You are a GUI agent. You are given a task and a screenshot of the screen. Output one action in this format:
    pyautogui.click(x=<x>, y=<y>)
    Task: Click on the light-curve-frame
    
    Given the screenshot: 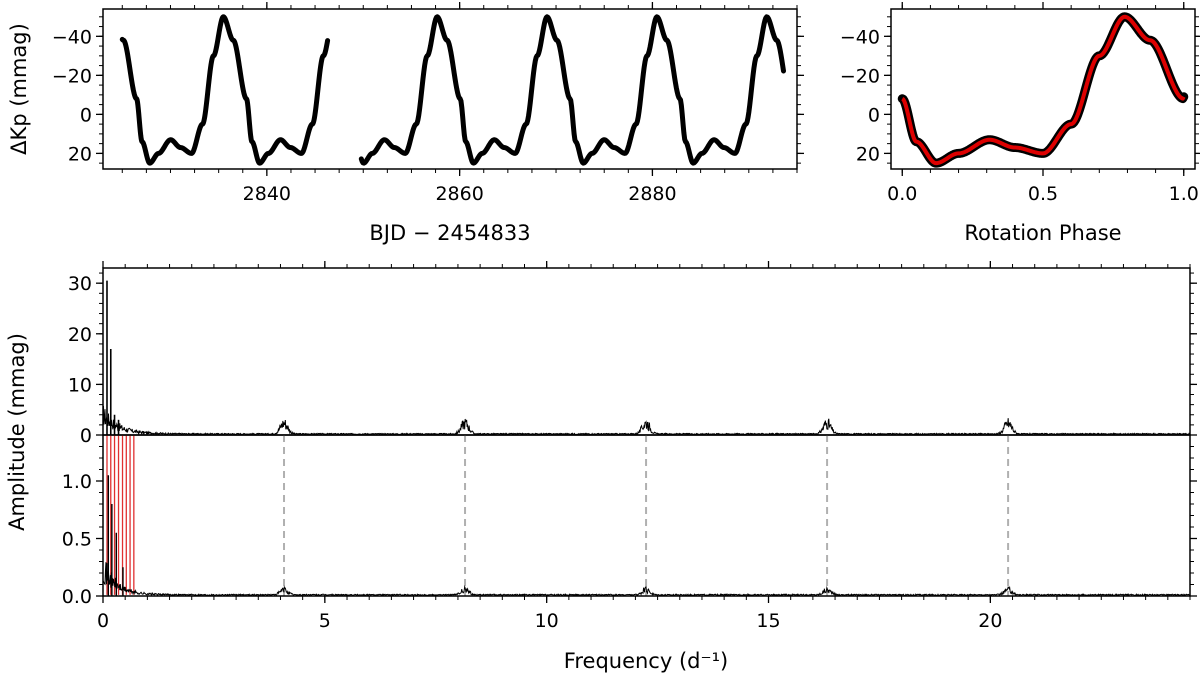 What is the action you would take?
    pyautogui.click(x=450, y=89)
    